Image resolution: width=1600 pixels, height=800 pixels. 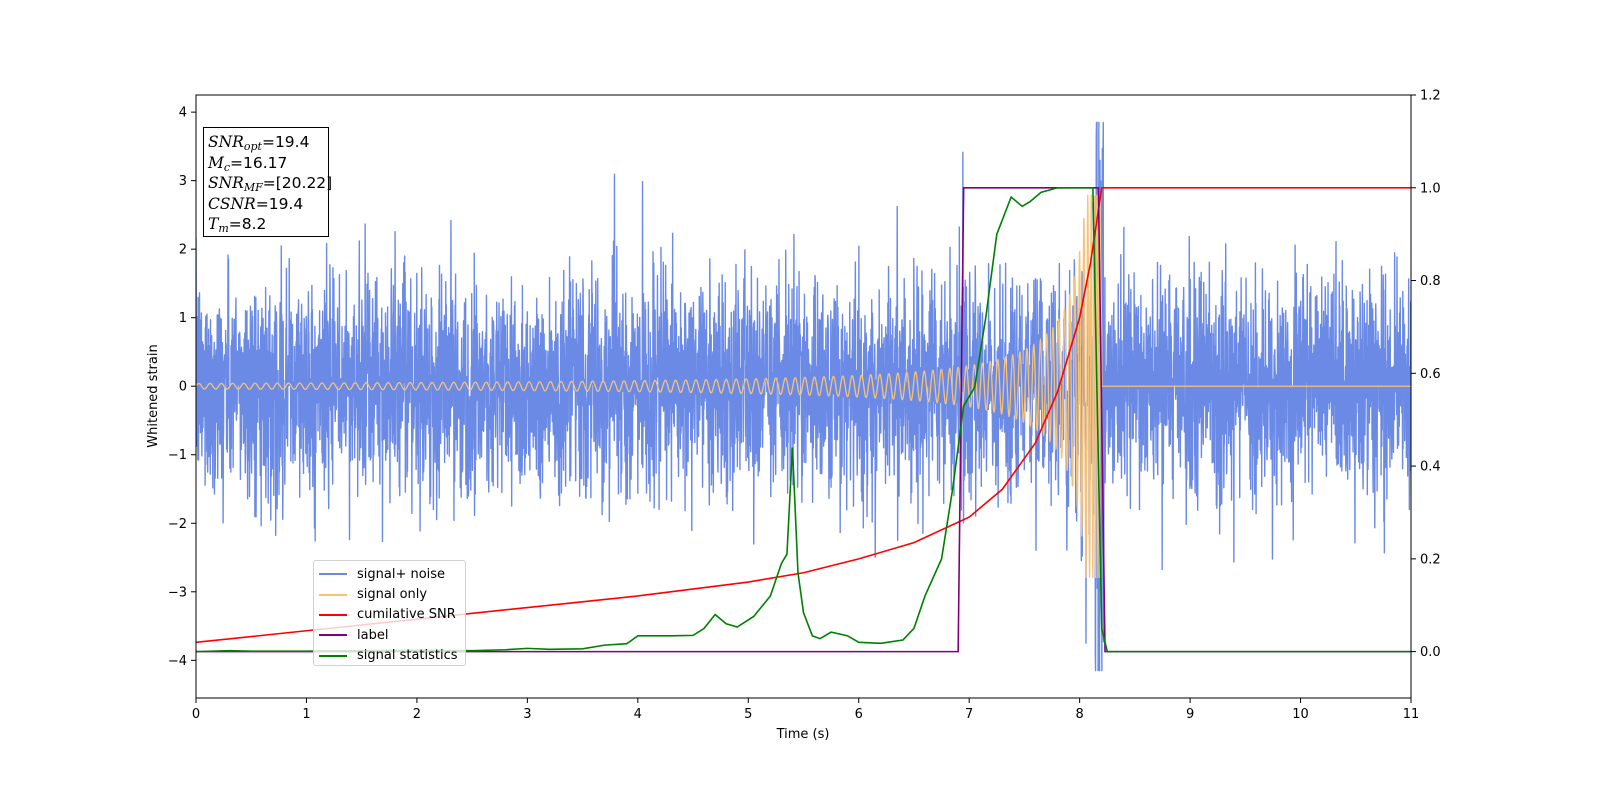 What do you see at coordinates (306, 714) in the screenshot?
I see `x-tick-label: 1` at bounding box center [306, 714].